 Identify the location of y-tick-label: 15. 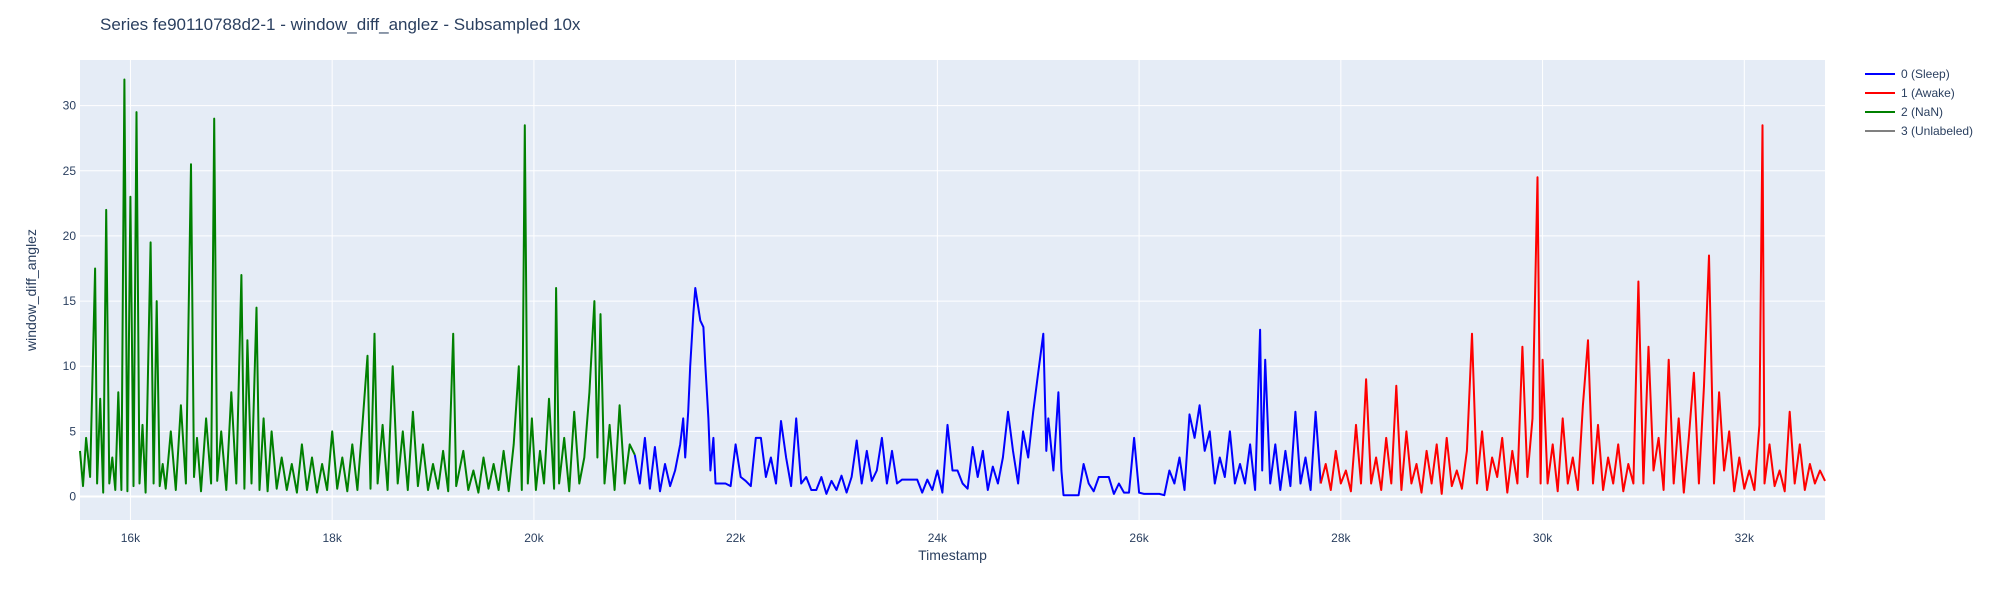
(70, 301).